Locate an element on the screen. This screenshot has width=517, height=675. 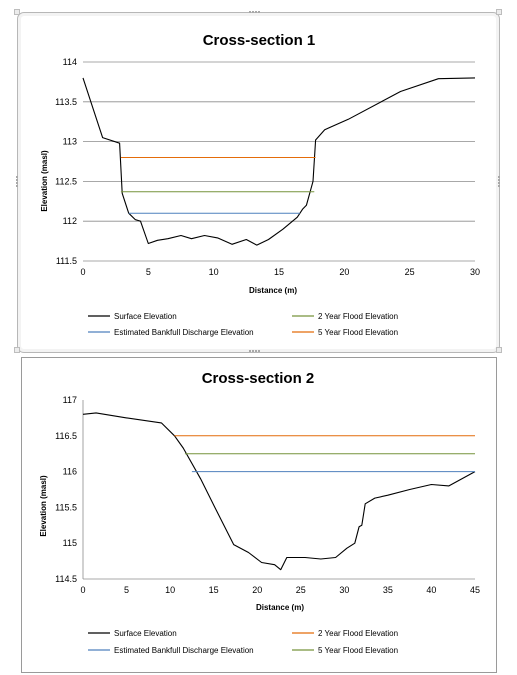
x-tick-labels: 0 5 10 15 20 25 30 35 40 45 is located at coordinates (280, 590).